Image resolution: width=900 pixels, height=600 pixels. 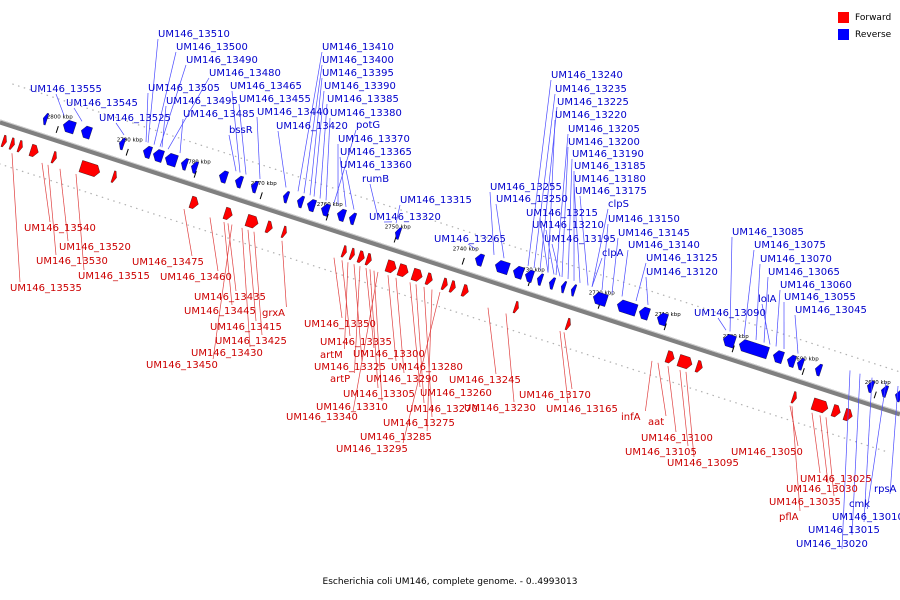 What do you see at coordinates (322, 417) in the screenshot?
I see `forward-gene-label: UM146_13340` at bounding box center [322, 417].